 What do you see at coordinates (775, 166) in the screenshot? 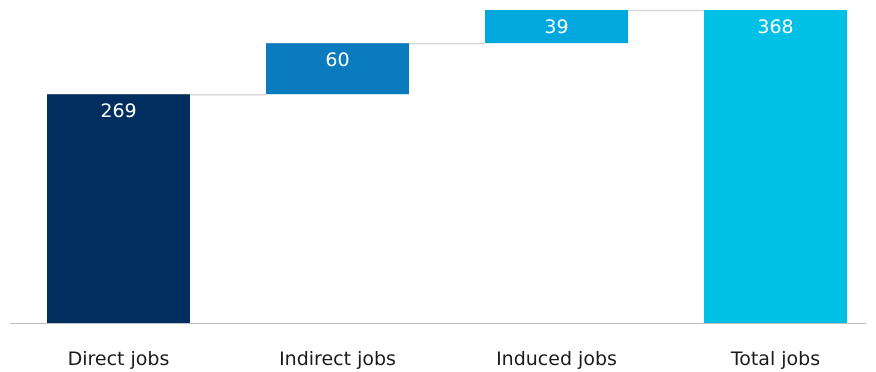
I see `bar-total-jobs` at bounding box center [775, 166].